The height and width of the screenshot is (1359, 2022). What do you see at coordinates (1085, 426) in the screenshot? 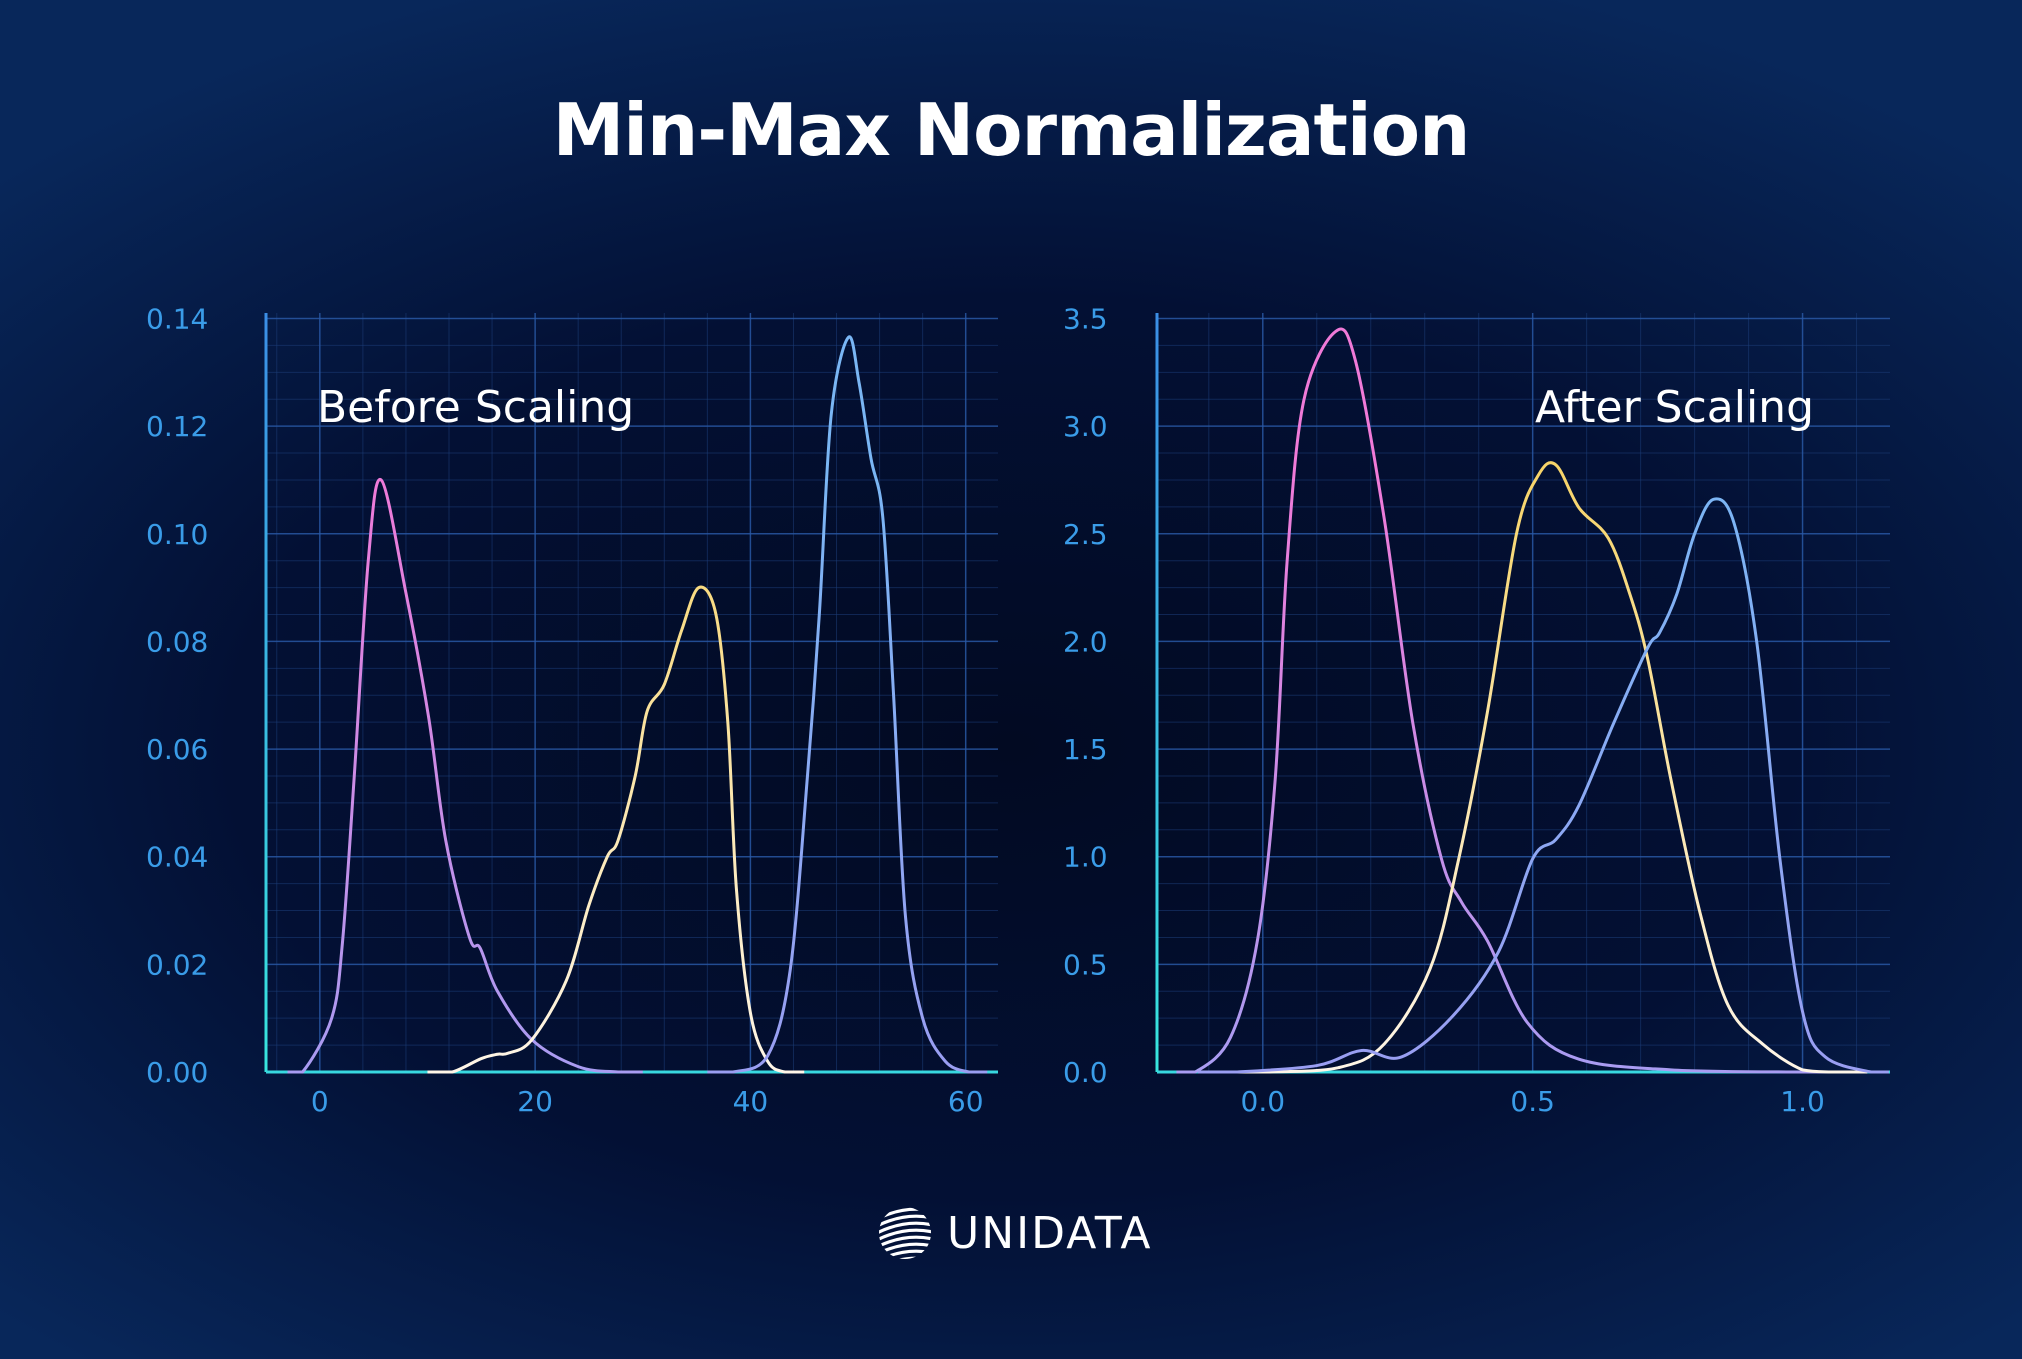
I see `y-tick-label: 3.0` at bounding box center [1085, 426].